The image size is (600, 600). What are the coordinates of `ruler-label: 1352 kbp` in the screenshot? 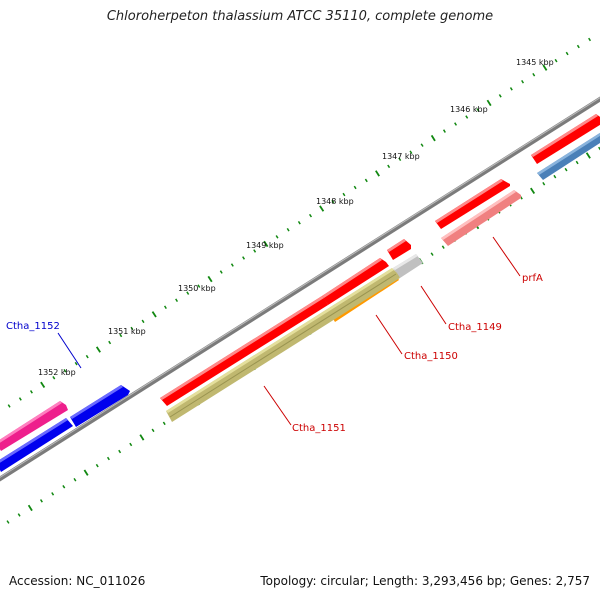 It's located at (57, 372).